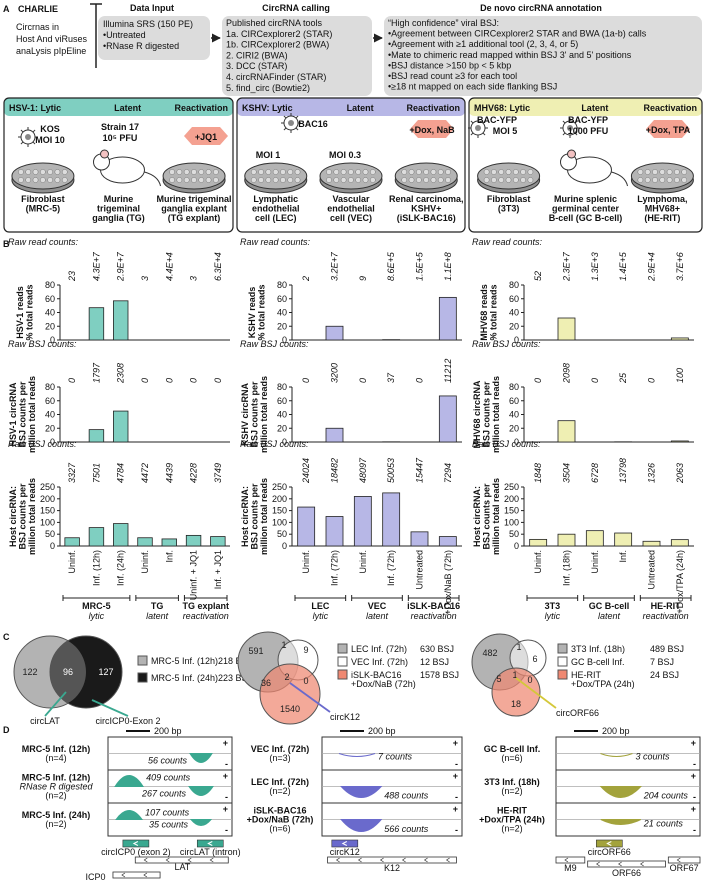 The width and height of the screenshot is (705, 883). Describe the element at coordinates (512, 782) in the screenshot. I see `track-label: 3T3 Inf. (18h)` at that location.